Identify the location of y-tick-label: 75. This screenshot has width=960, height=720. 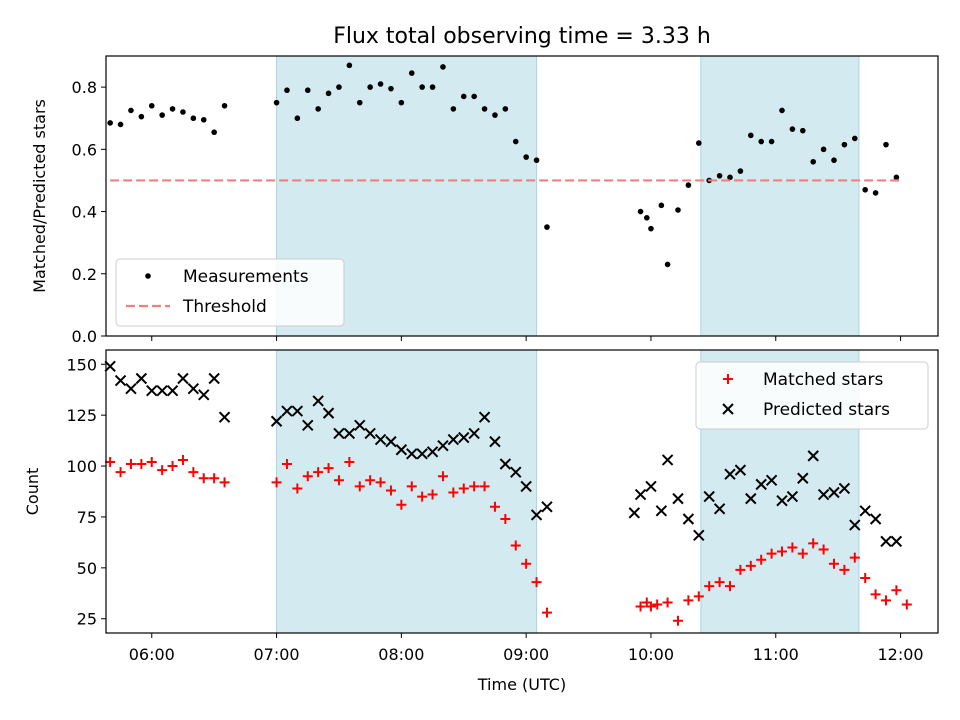
(87, 517).